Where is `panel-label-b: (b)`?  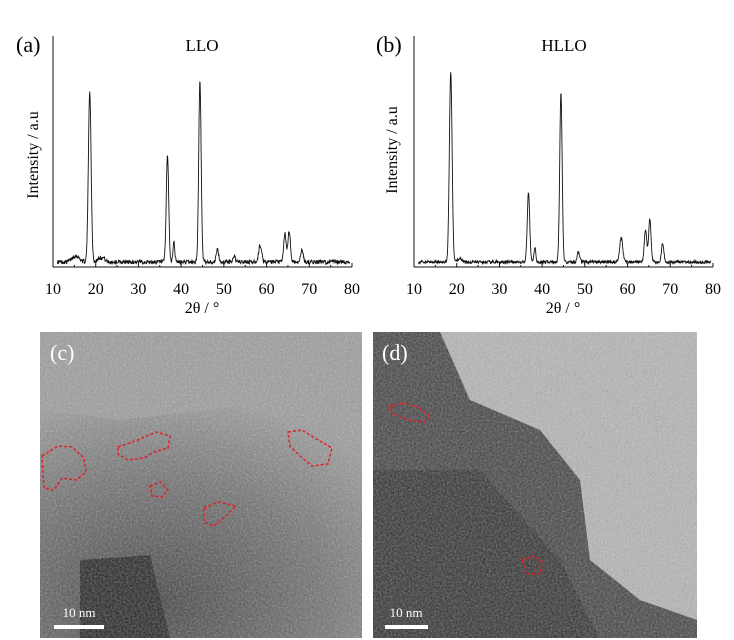
panel-label-b: (b) is located at coordinates (389, 44).